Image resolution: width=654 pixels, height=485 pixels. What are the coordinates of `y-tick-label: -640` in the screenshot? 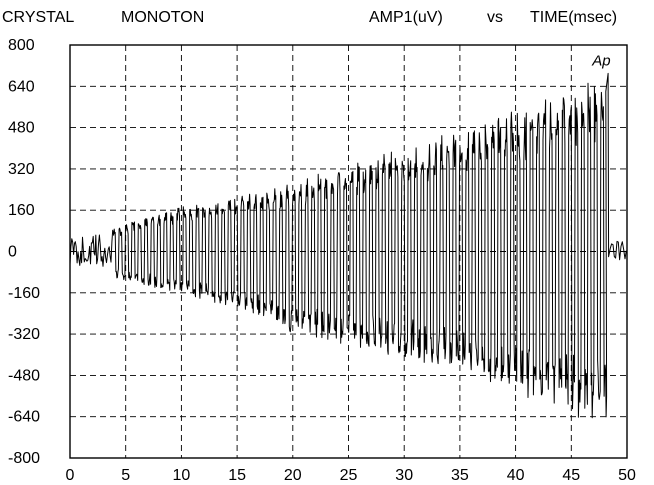 It's located at (24, 417).